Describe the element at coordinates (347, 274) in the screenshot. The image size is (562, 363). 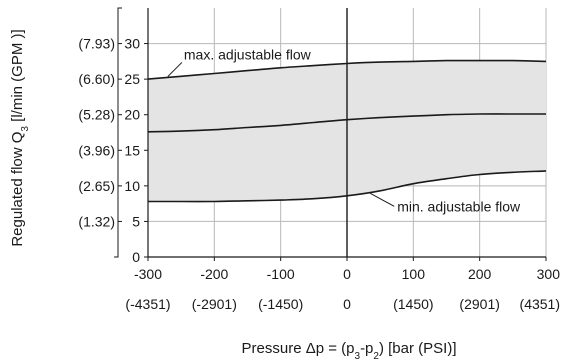
I see `x-tick-label-3: 0` at that location.